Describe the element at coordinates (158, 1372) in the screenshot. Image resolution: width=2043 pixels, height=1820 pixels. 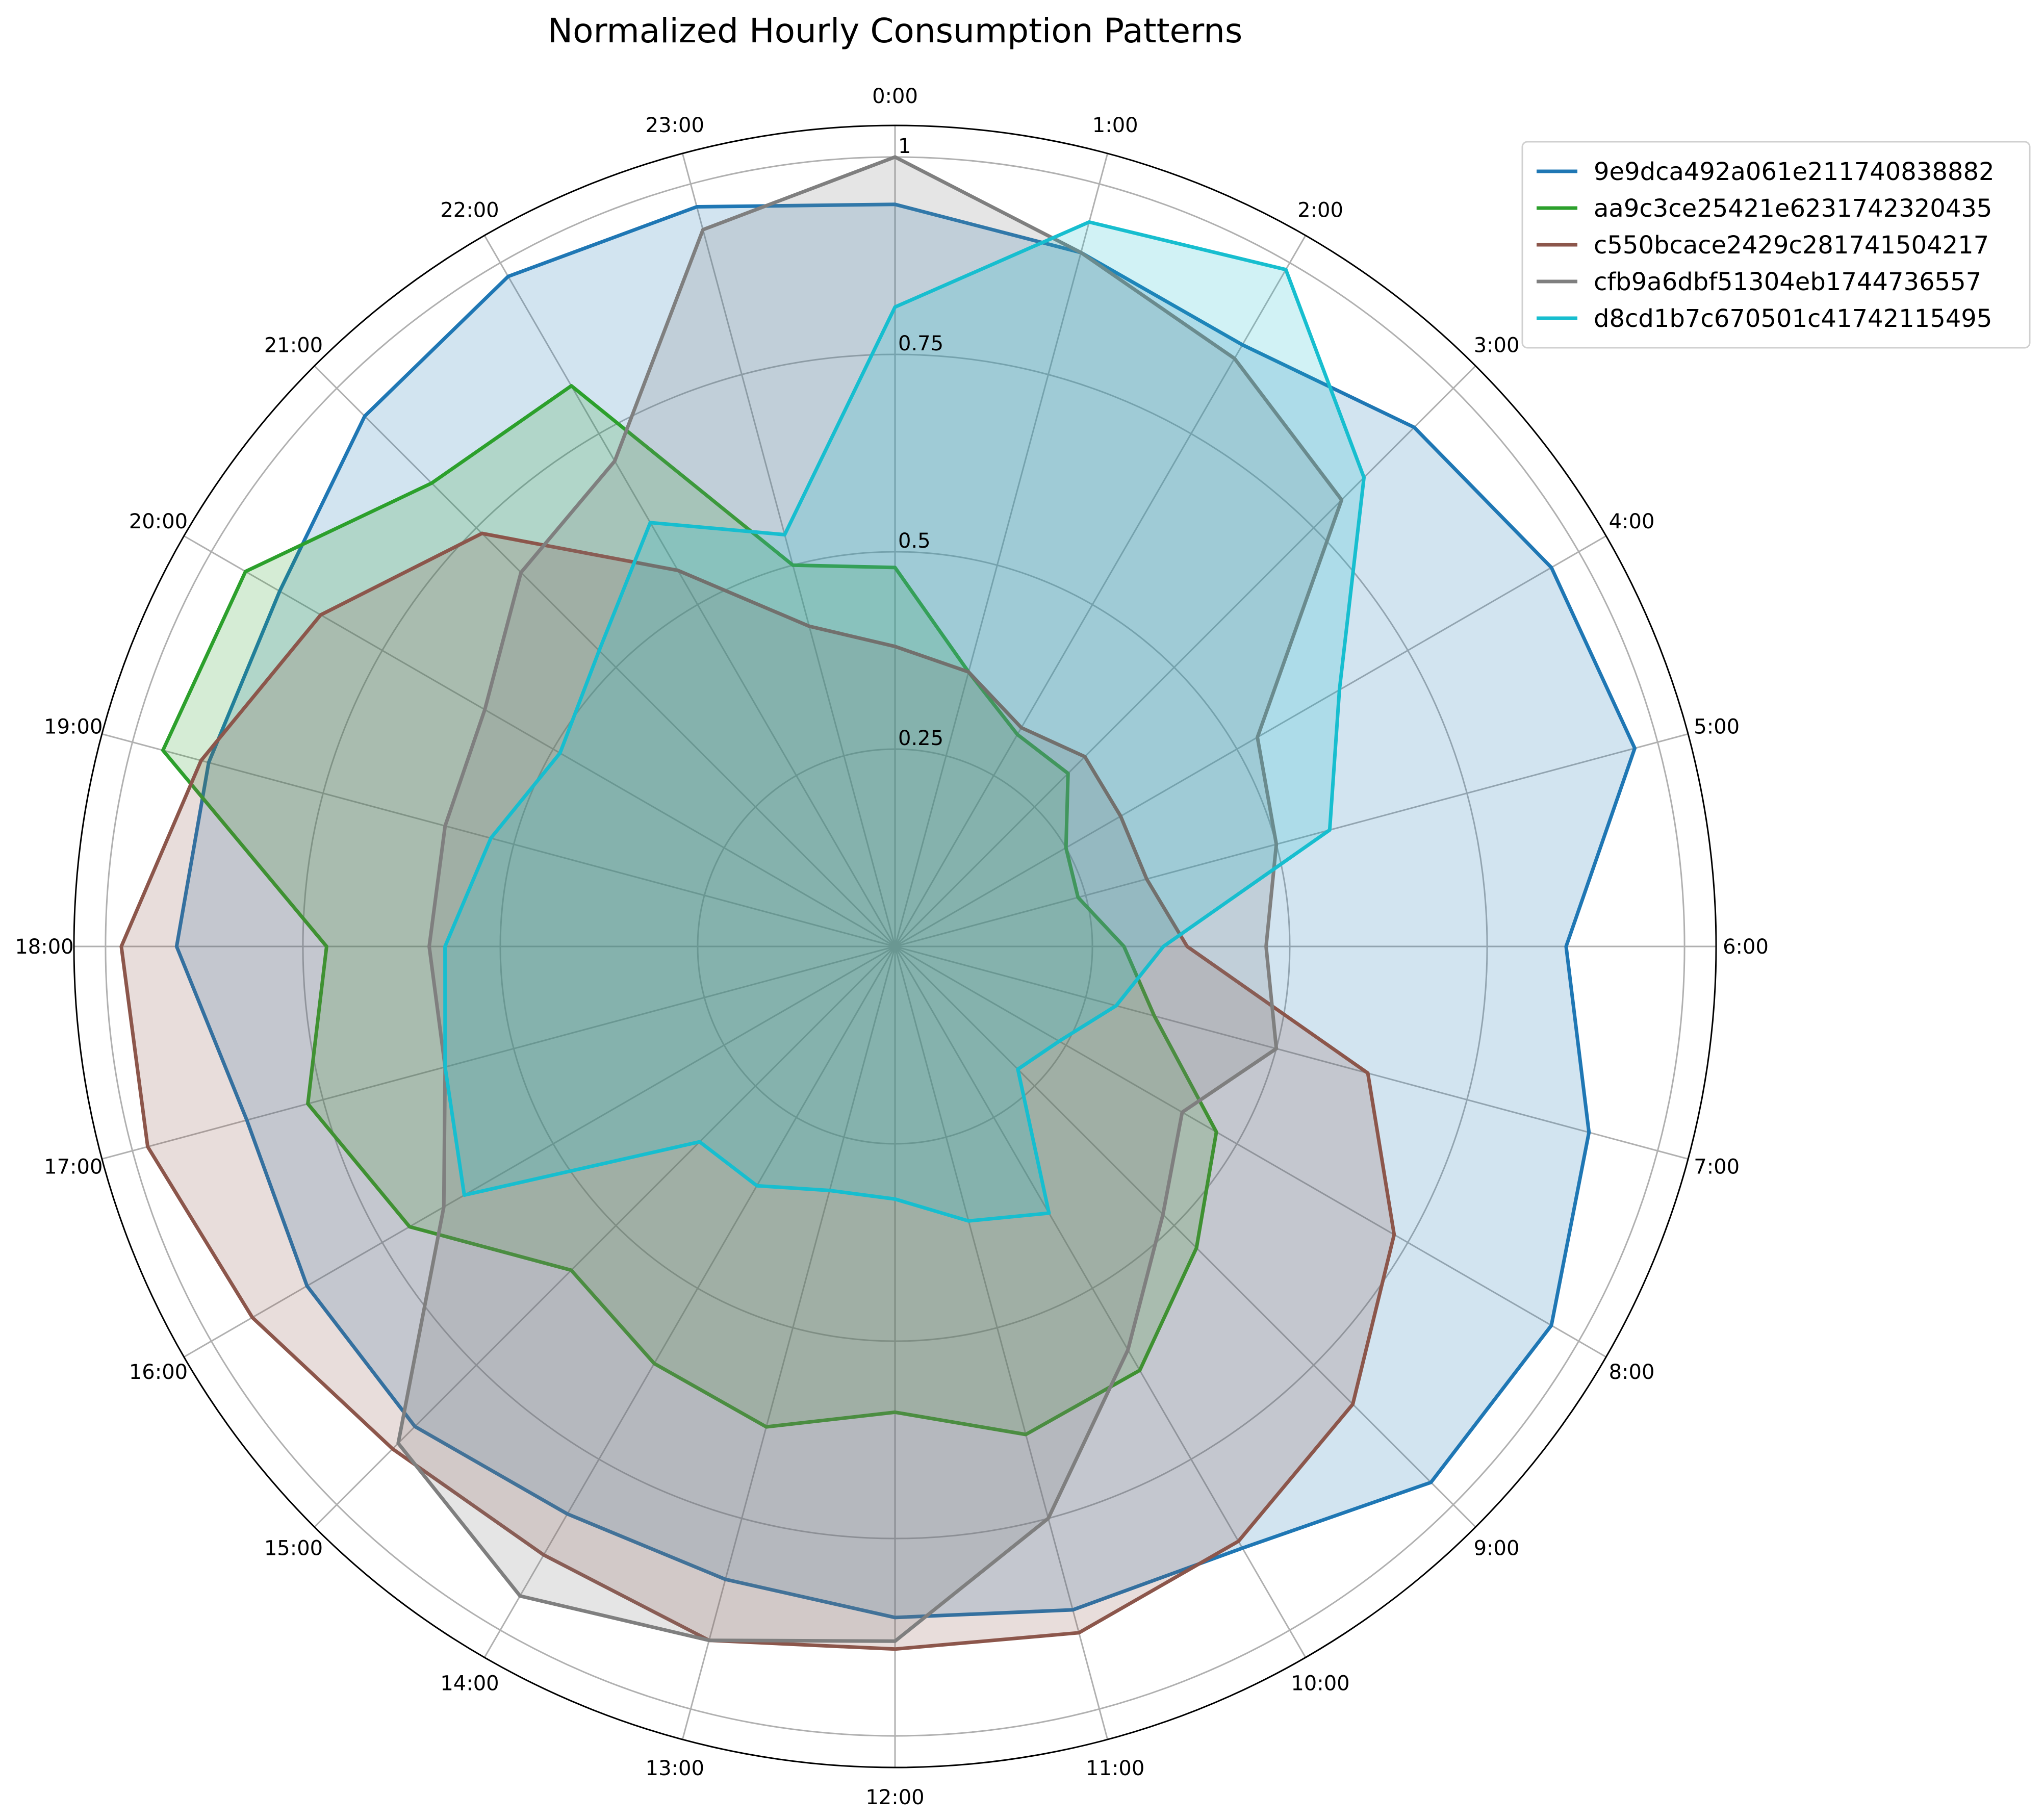
I see `hour-tick-label: 16:00` at that location.